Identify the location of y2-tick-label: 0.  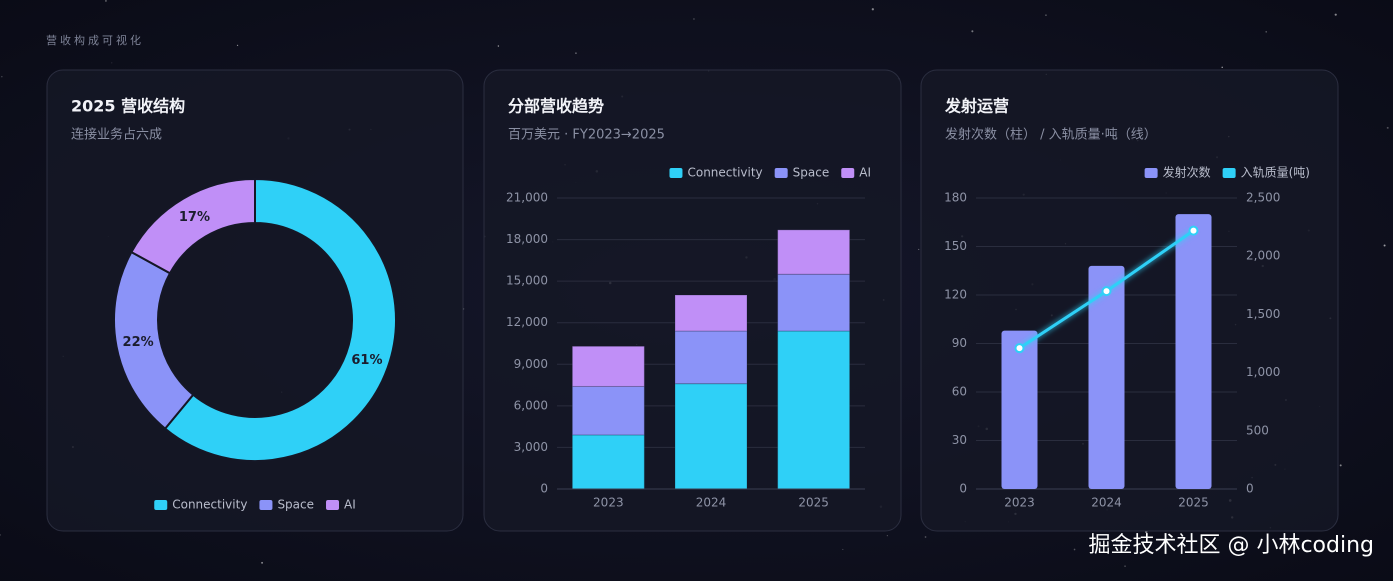
(1250, 489).